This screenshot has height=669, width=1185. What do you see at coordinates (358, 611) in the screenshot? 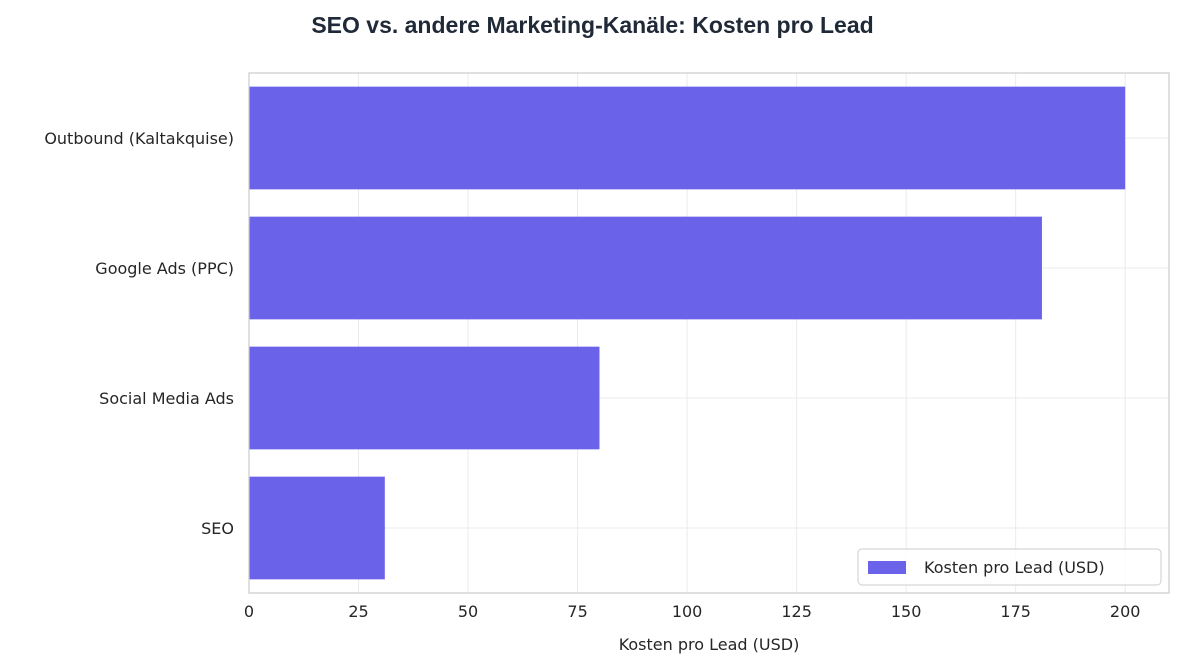
I see `x-tick-label: 25` at bounding box center [358, 611].